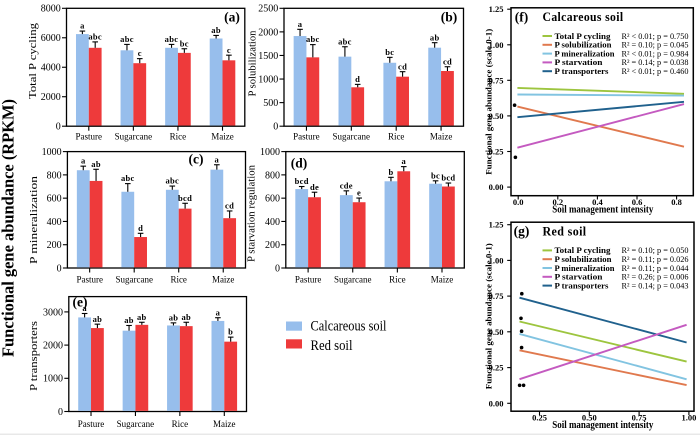  I want to click on svg-text: 1500, so click(268, 56).